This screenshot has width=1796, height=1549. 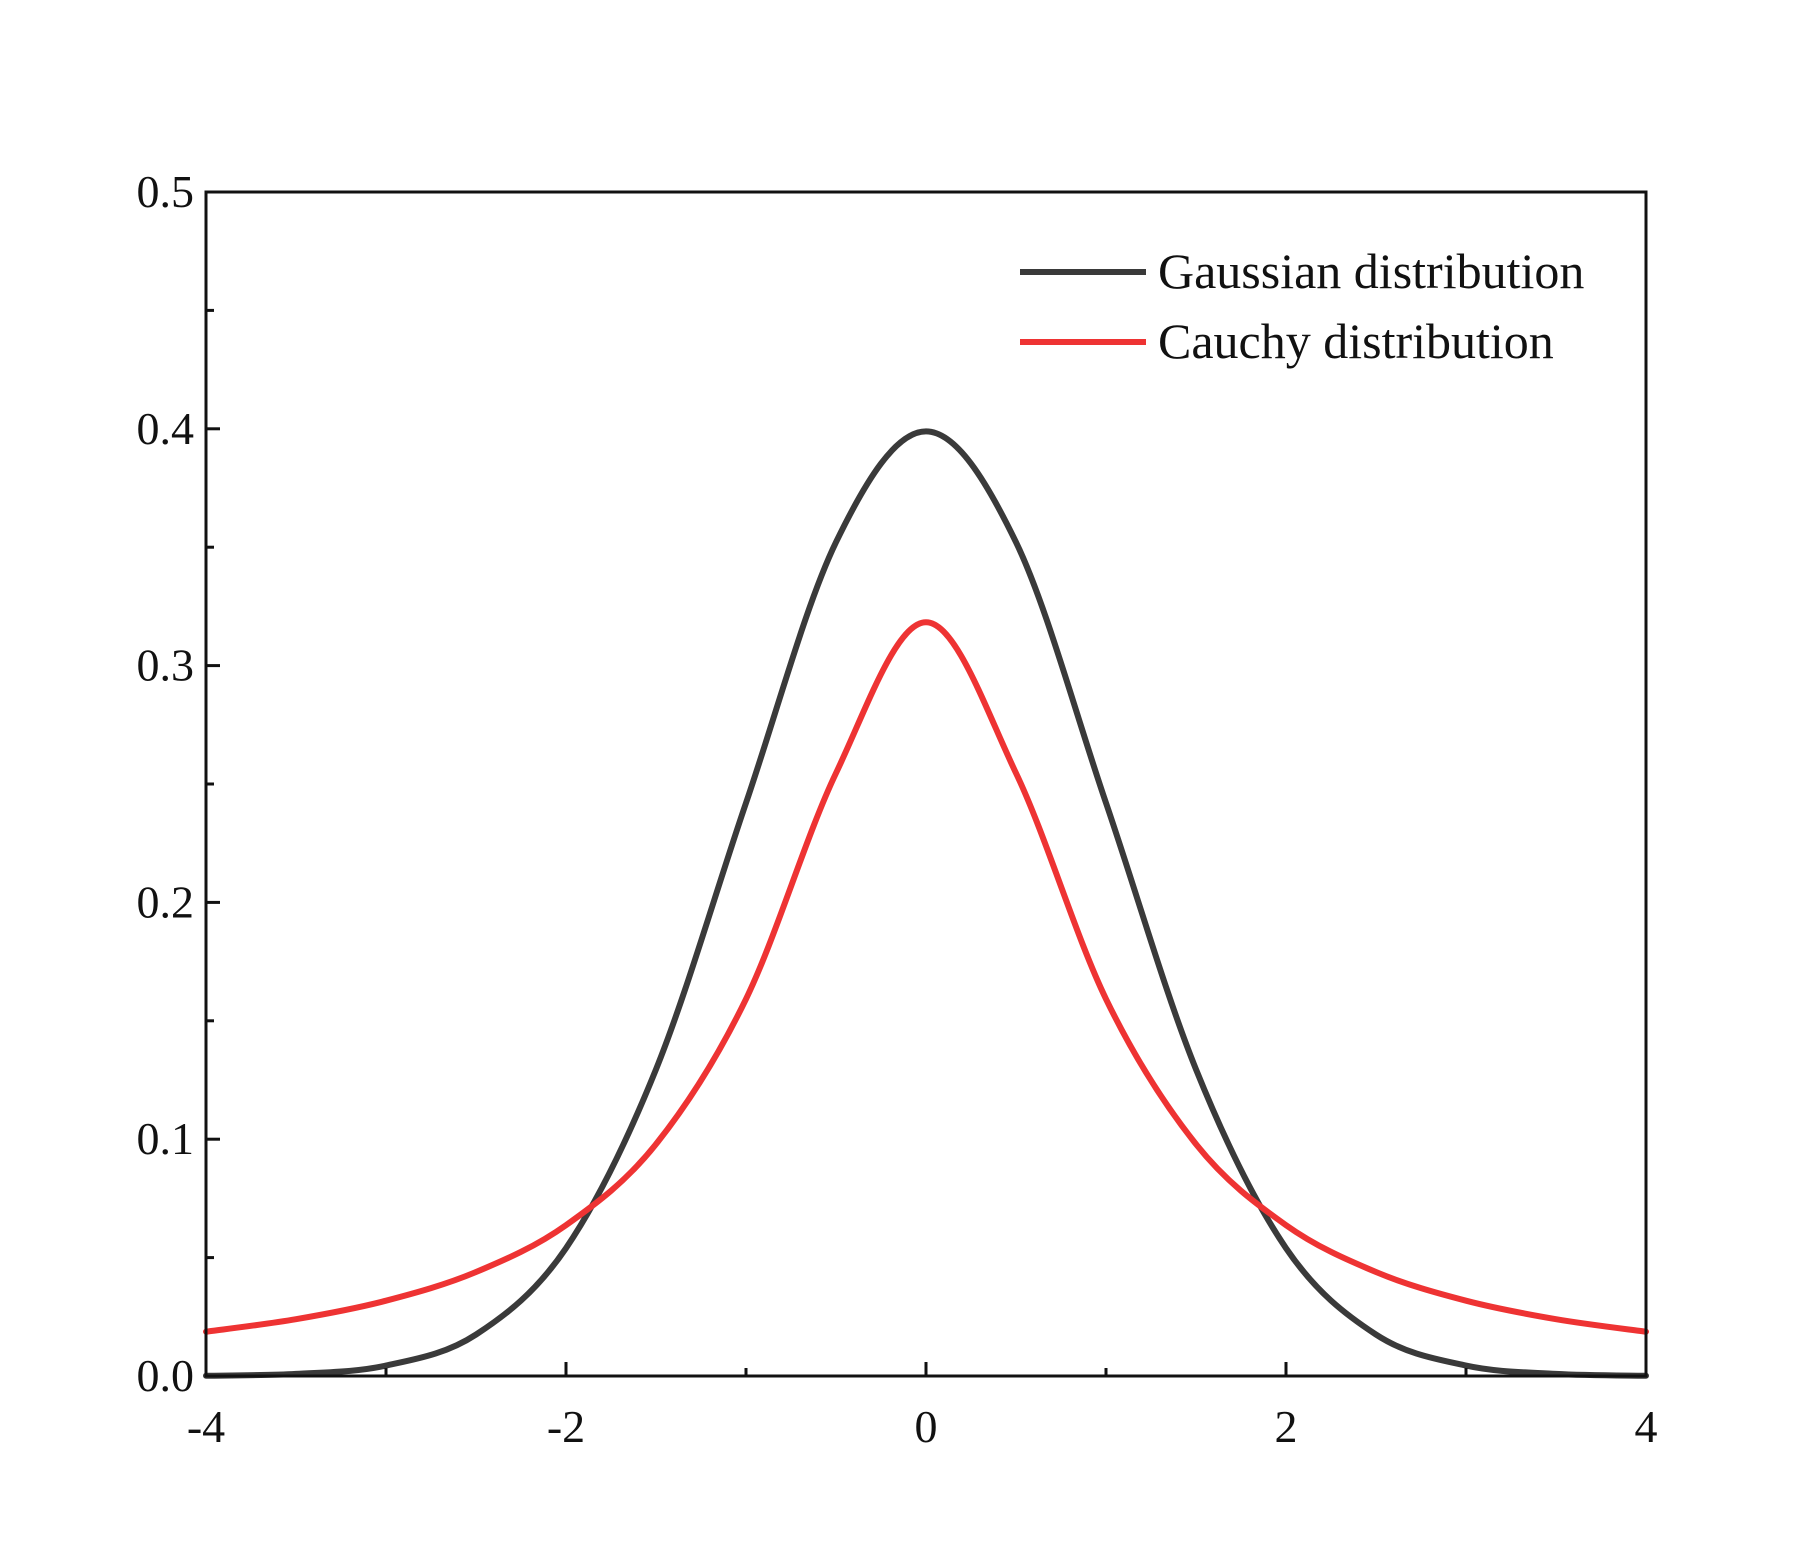 I want to click on legend-label-gaussian-distribution: Gaussian distribution, so click(x=1371, y=271).